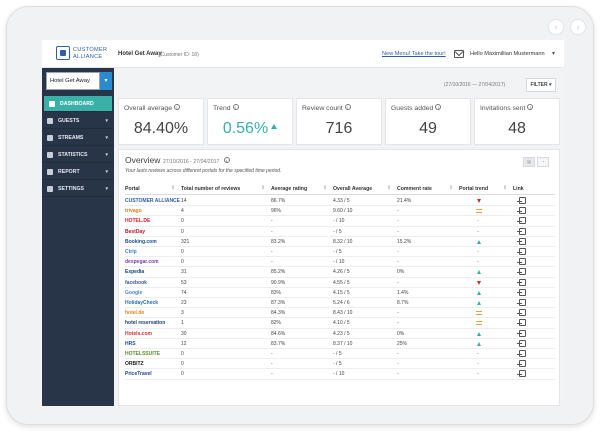 The width and height of the screenshot is (600, 431). What do you see at coordinates (343, 313) in the screenshot?
I see `cell-overall: 8.43 / 10` at bounding box center [343, 313].